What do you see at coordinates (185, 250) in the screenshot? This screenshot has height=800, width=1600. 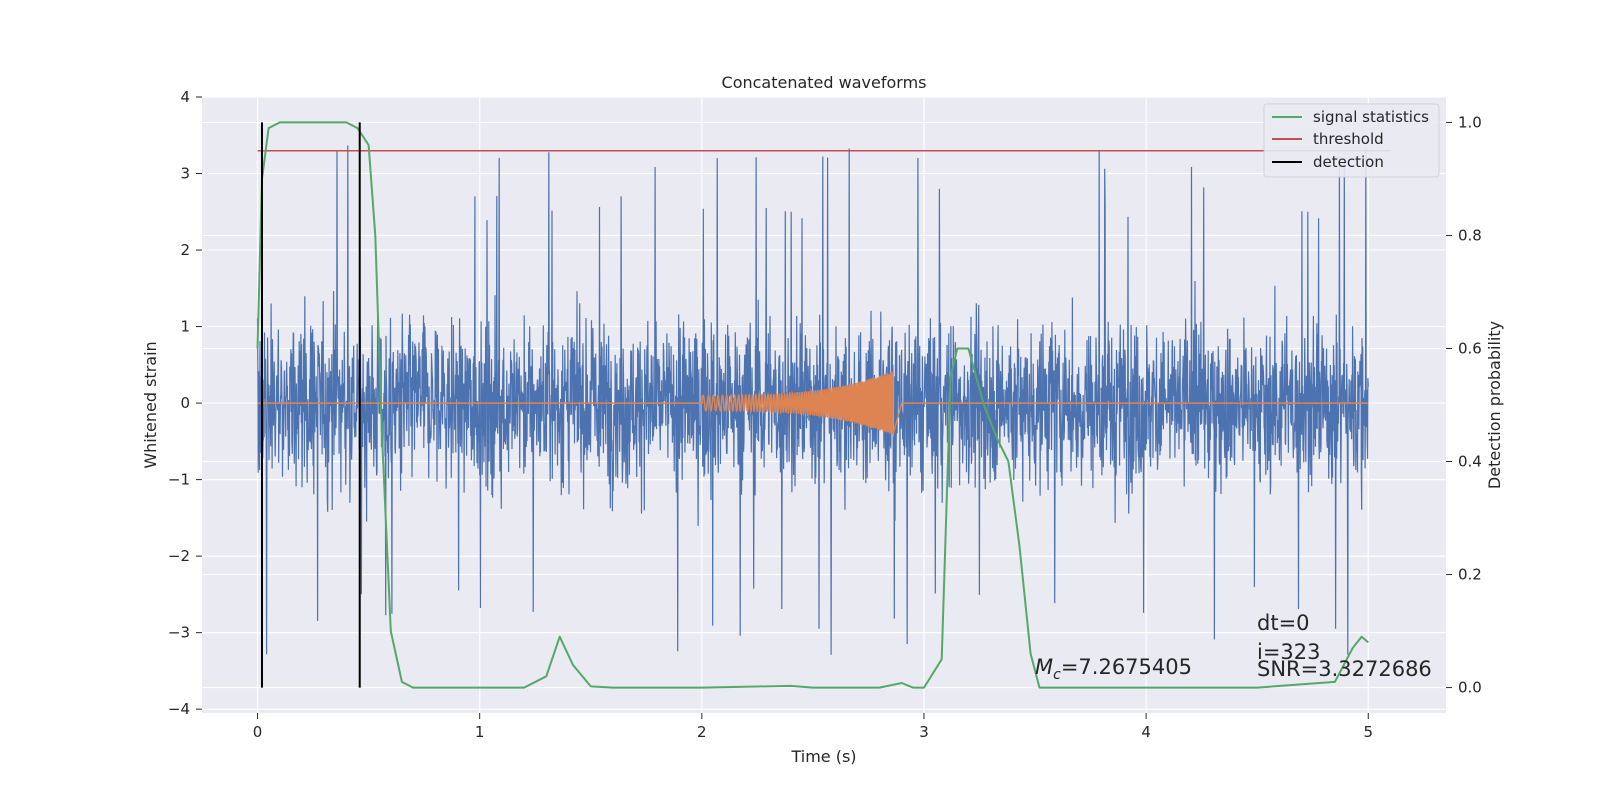 I see `y-tick-label-left: 2` at bounding box center [185, 250].